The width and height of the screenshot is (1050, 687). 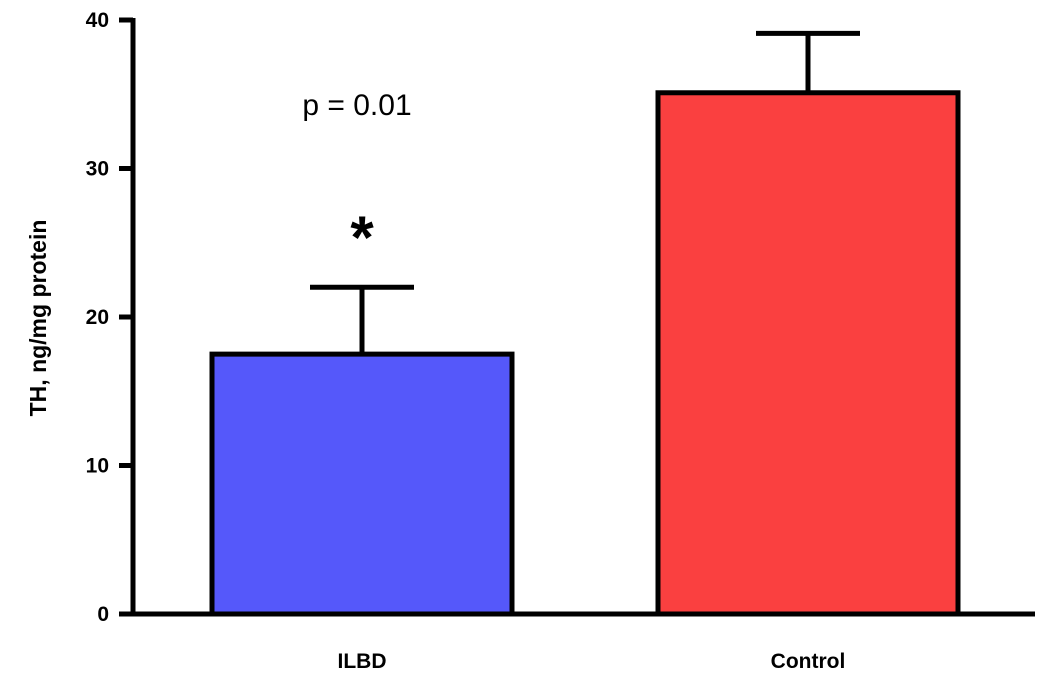 I want to click on y-tick-label-40: 40, so click(x=97, y=20).